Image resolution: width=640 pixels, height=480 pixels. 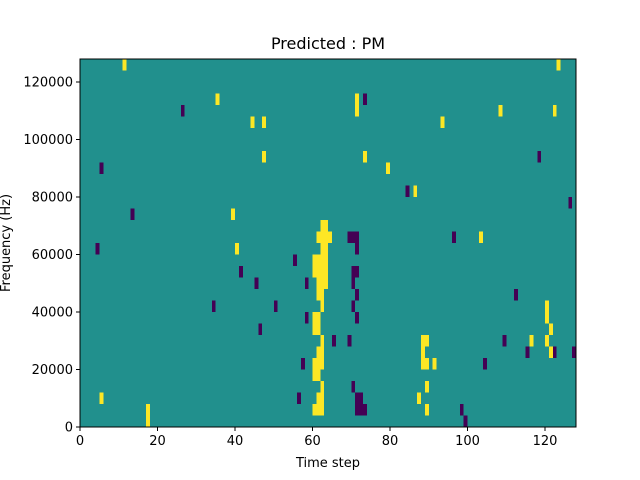 What do you see at coordinates (48, 140) in the screenshot?
I see `y-tick-label: 100000` at bounding box center [48, 140].